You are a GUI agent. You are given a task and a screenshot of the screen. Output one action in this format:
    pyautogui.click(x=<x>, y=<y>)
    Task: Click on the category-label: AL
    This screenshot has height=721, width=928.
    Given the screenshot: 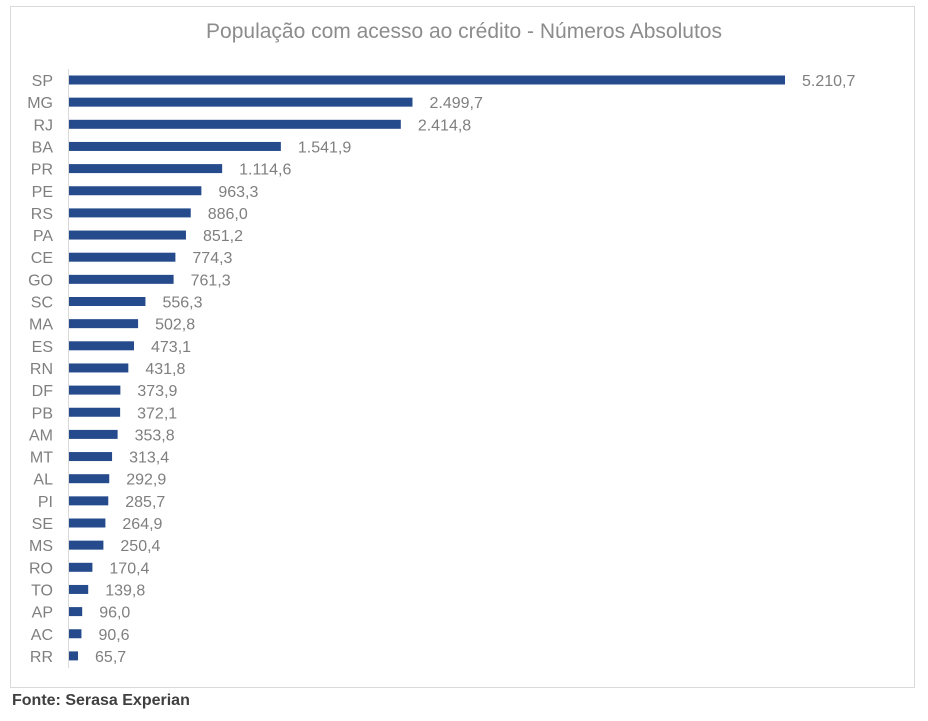 What is the action you would take?
    pyautogui.click(x=43, y=480)
    